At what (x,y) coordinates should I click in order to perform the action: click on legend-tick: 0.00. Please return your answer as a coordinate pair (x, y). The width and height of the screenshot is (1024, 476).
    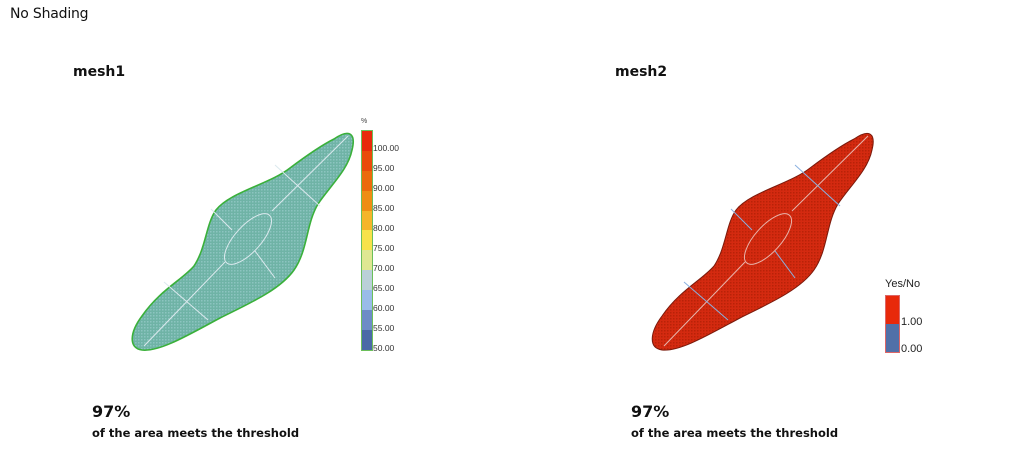
    Looking at the image, I should click on (912, 349).